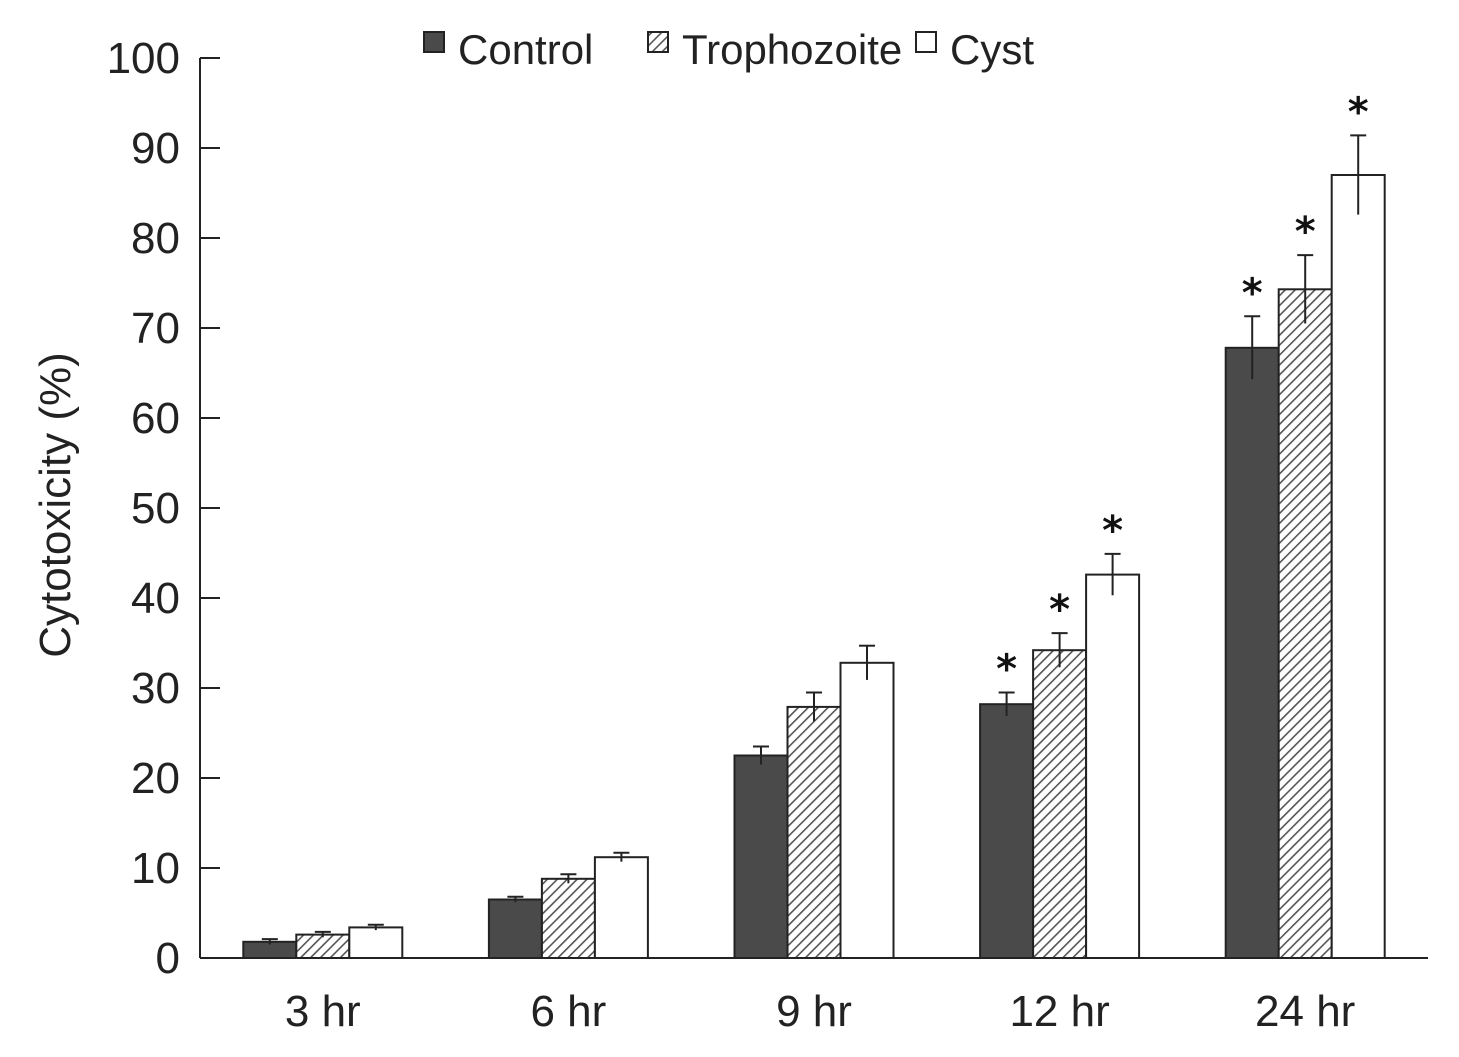 This screenshot has height=1057, width=1459. Describe the element at coordinates (323, 1011) in the screenshot. I see `x-tick-label: 3 hr` at that location.